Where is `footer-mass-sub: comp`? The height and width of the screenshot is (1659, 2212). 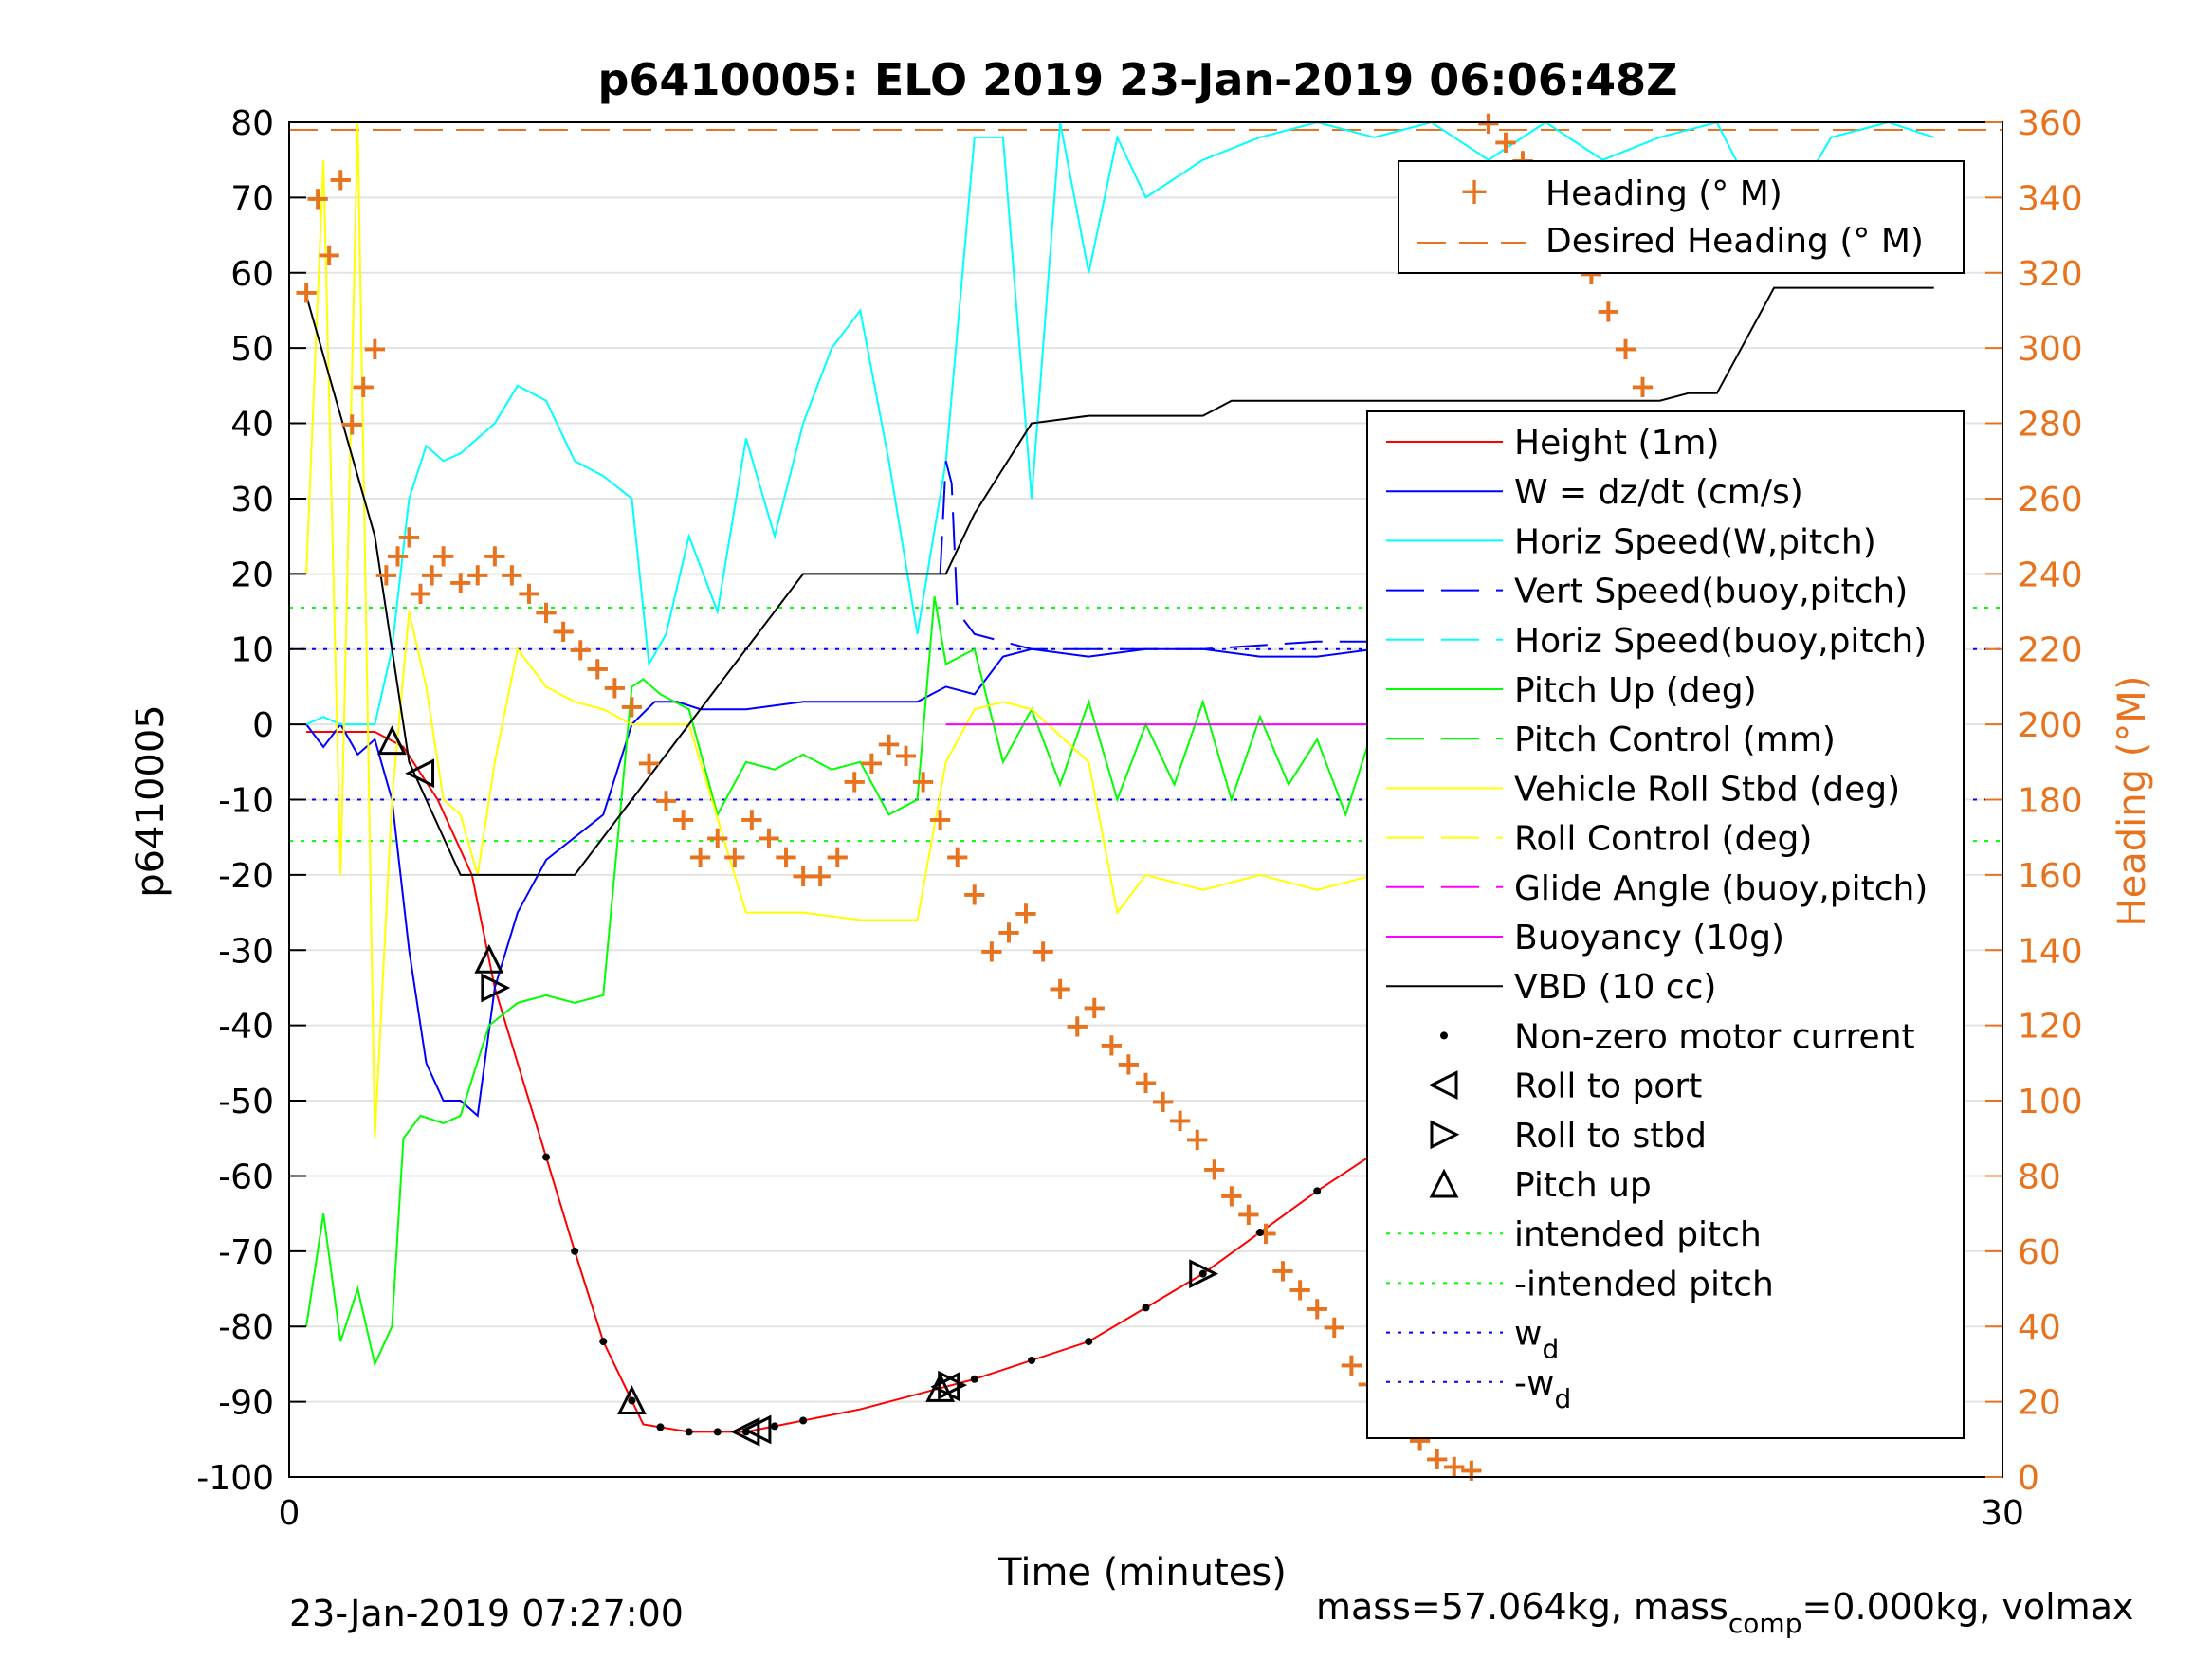 footer-mass-sub: comp is located at coordinates (1765, 1623).